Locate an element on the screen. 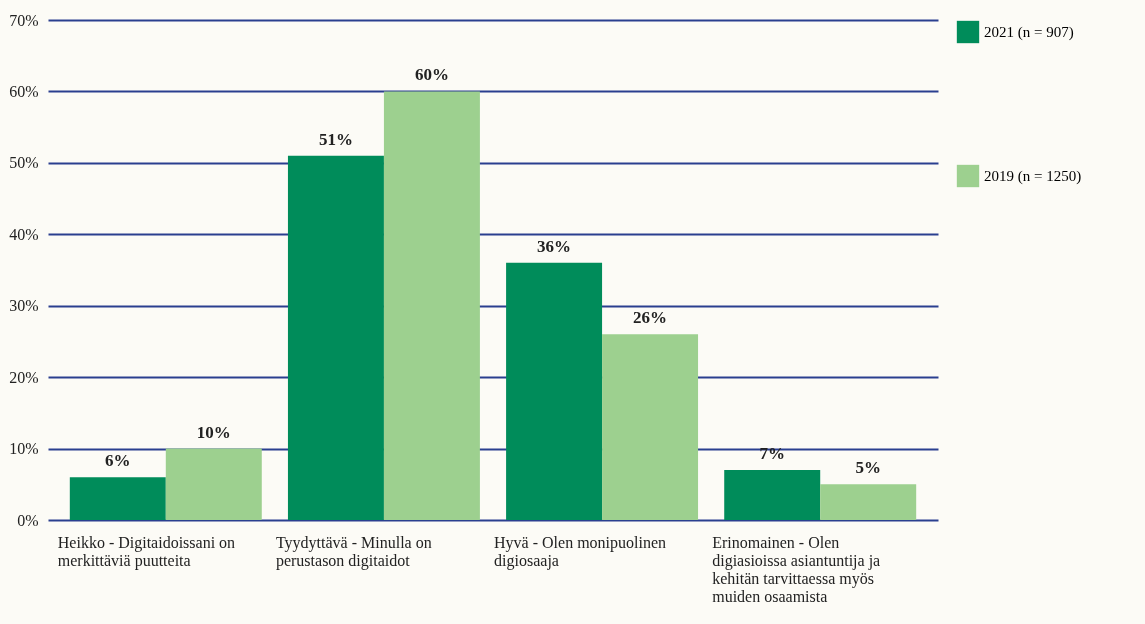 This screenshot has height=624, width=1145. x-tick-label: Tyydyttävä - Minulla on perustason digitaidot is located at coordinates (353, 551).